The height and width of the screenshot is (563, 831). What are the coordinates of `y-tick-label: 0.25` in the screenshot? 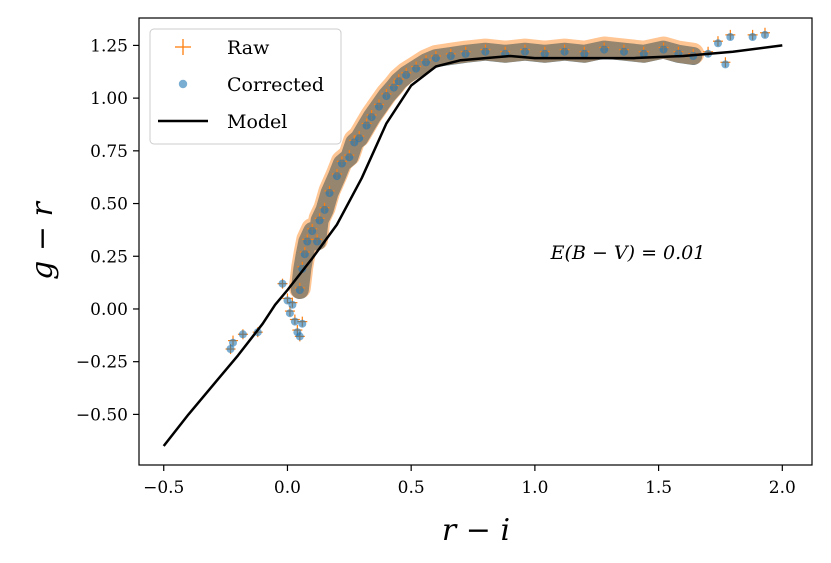 It's located at (109, 257).